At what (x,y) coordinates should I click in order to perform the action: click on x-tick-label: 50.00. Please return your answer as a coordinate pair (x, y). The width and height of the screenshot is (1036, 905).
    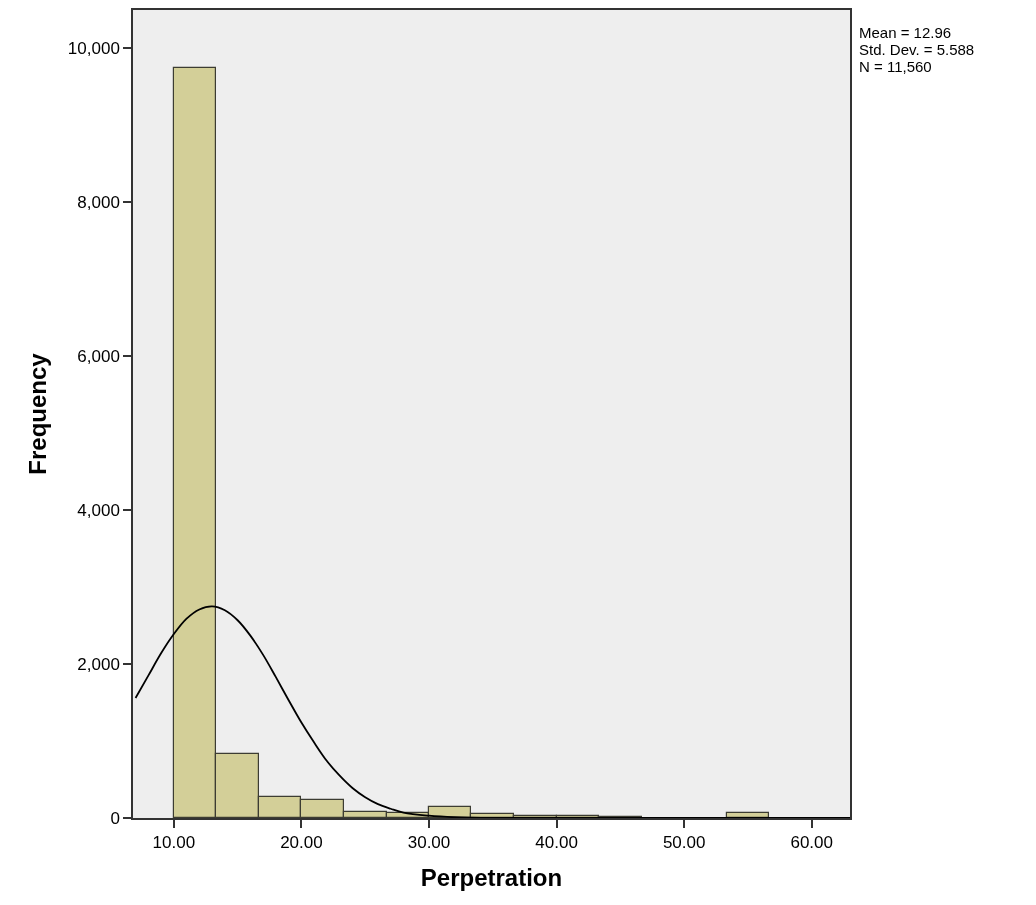
    Looking at the image, I should click on (684, 843).